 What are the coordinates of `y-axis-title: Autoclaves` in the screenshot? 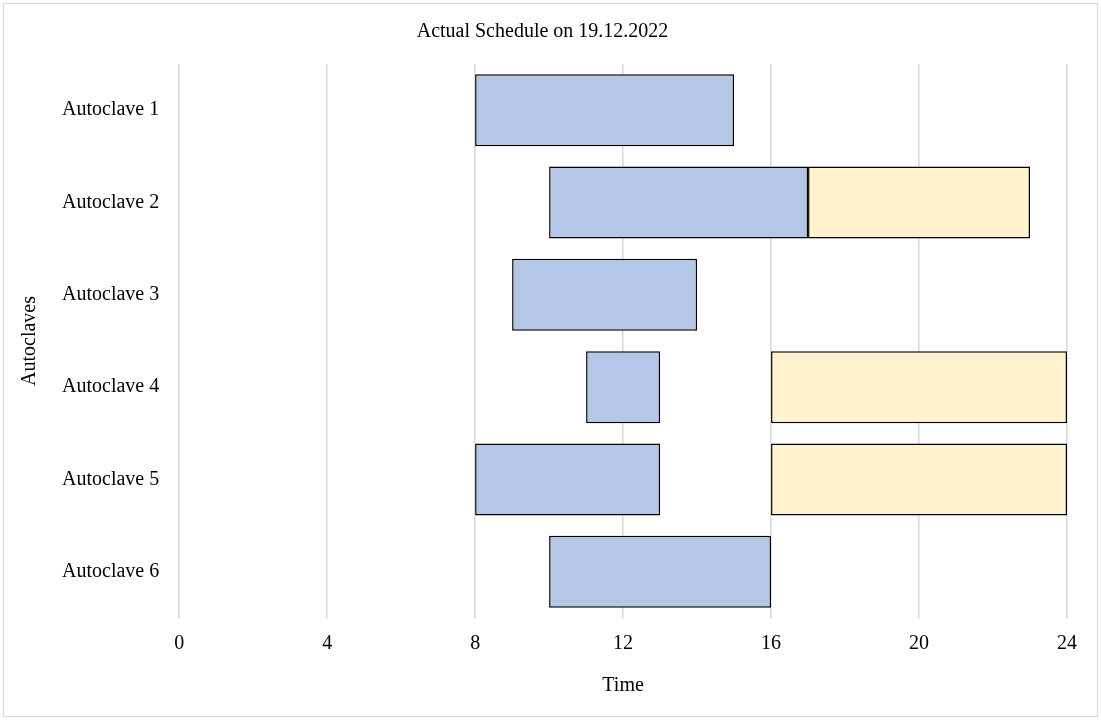 It's located at (28, 340).